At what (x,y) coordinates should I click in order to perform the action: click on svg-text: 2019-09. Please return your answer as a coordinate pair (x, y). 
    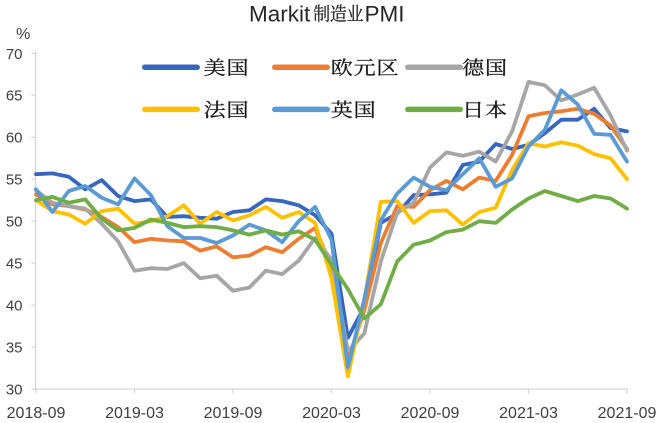
    Looking at the image, I should click on (233, 413).